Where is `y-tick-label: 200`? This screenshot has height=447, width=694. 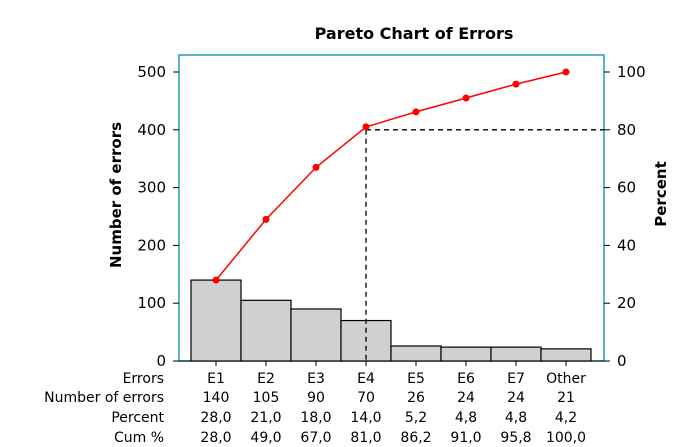
y-tick-label: 200 is located at coordinates (151, 245).